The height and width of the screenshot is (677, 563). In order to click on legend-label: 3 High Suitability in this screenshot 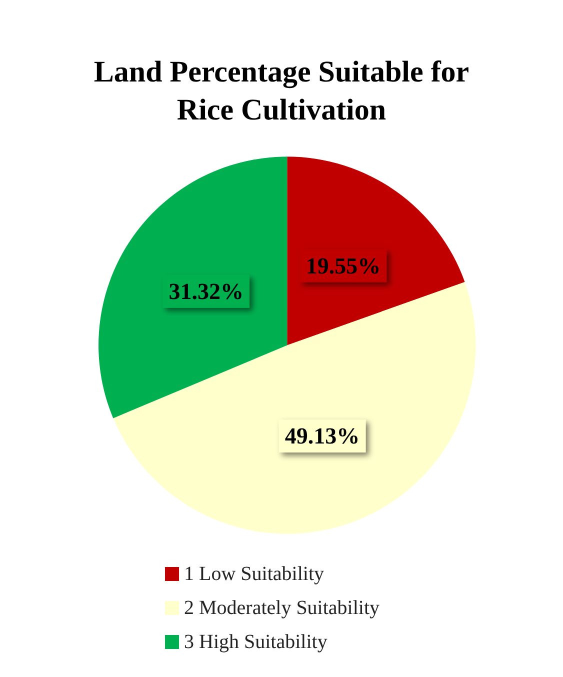, I will do `click(256, 642)`.